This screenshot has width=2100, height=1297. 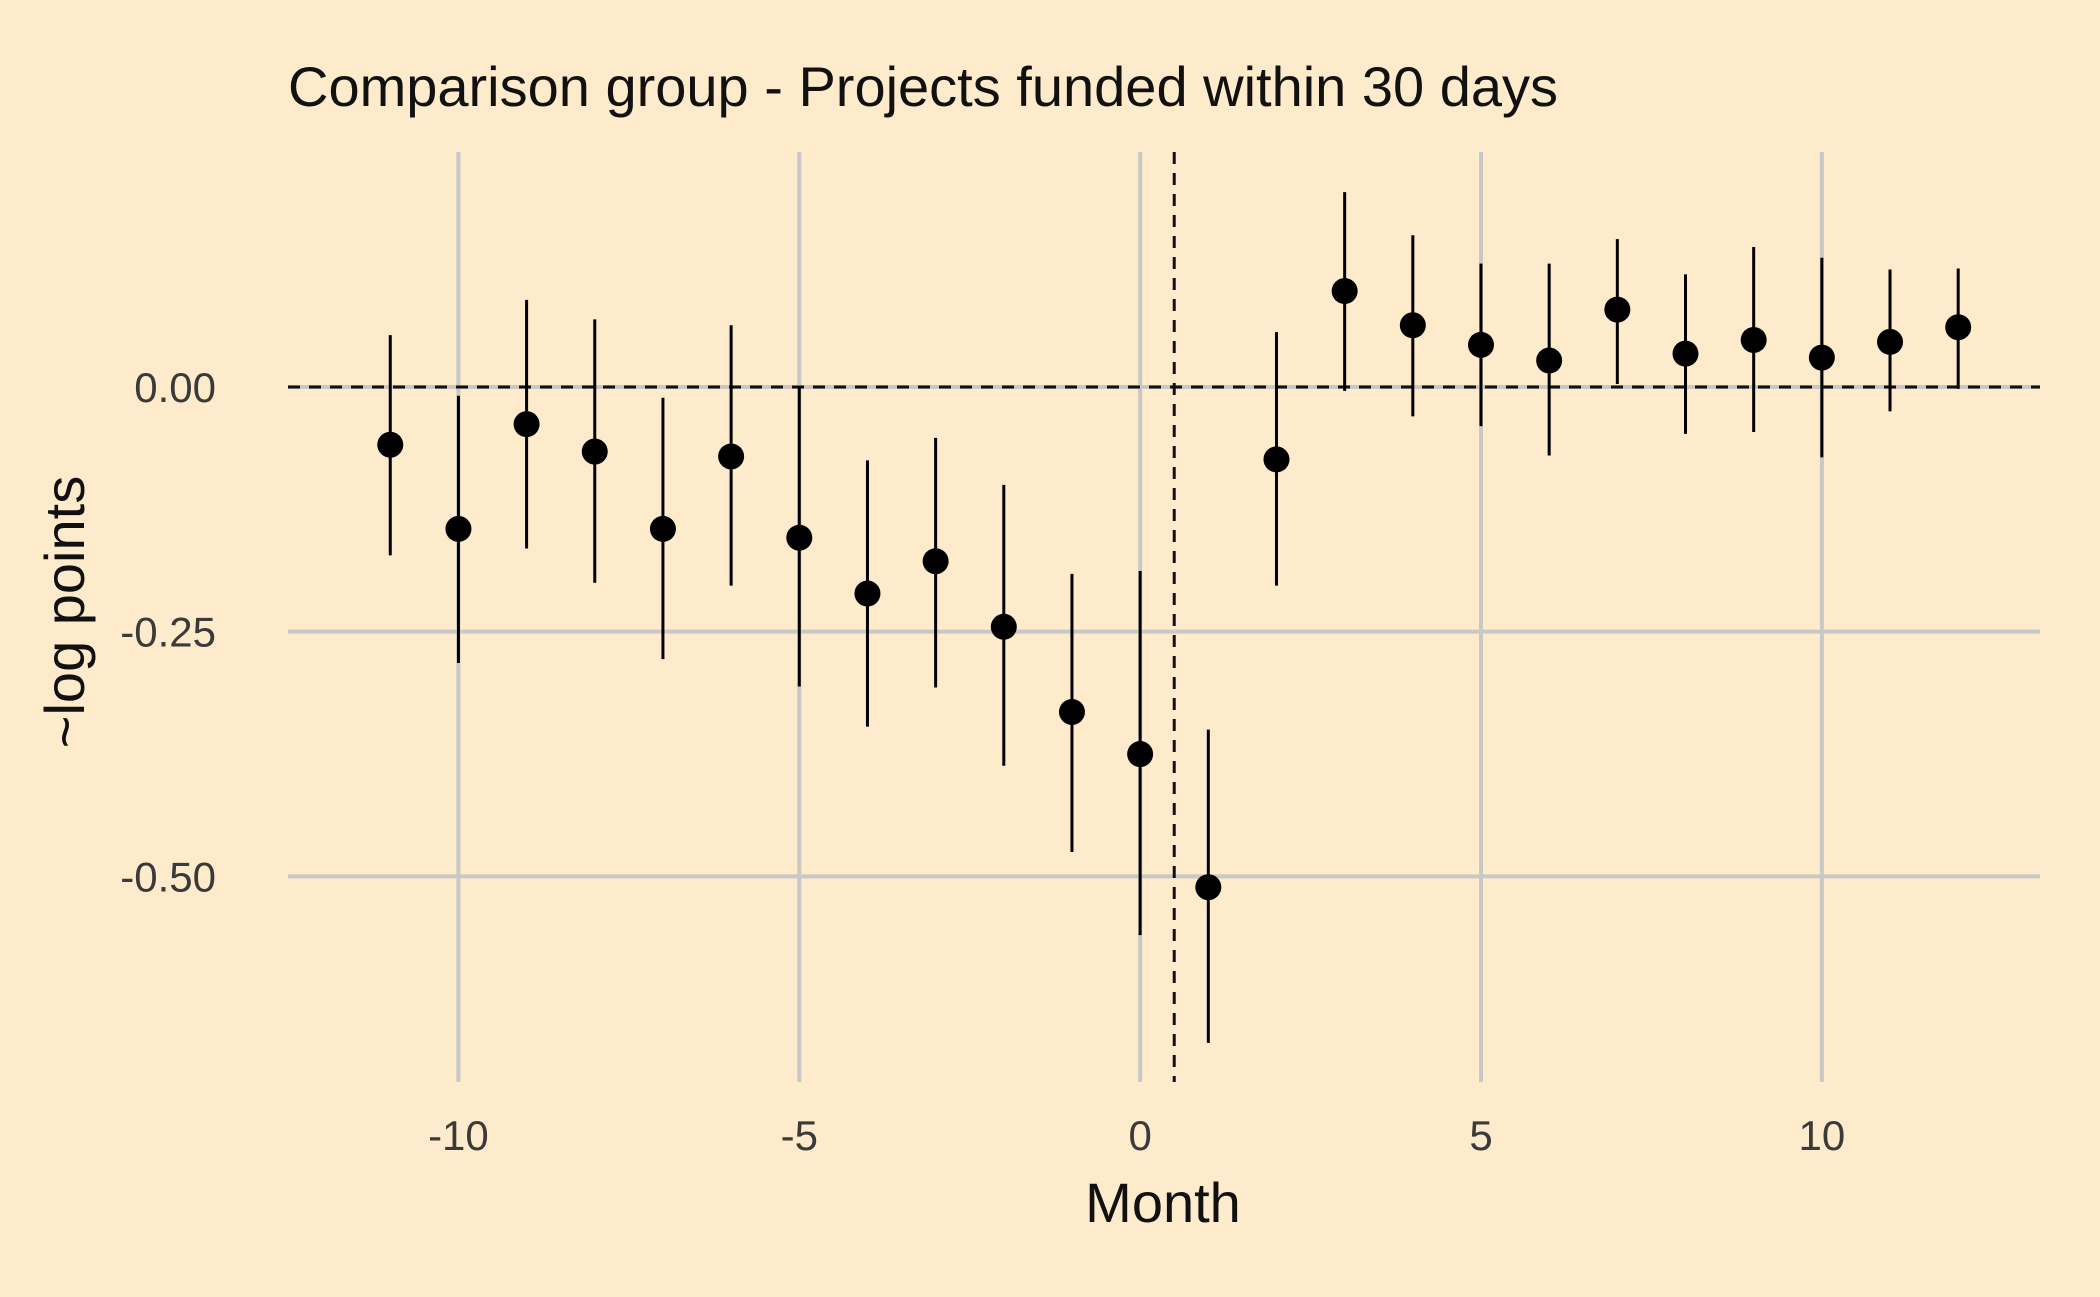 What do you see at coordinates (175, 387) in the screenshot?
I see `y-tick-label: 0.00` at bounding box center [175, 387].